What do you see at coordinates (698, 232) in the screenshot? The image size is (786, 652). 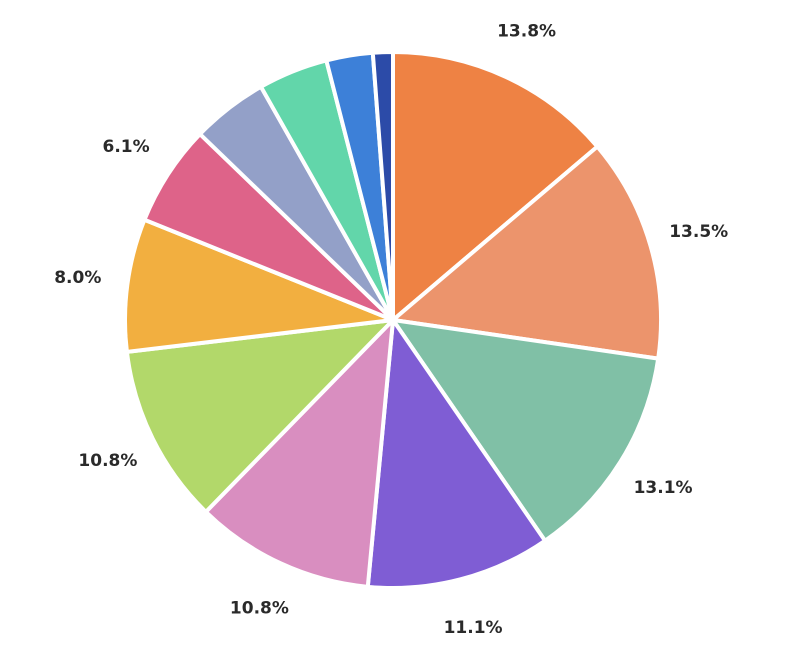 I see `slice-percent-label: 13.5%` at bounding box center [698, 232].